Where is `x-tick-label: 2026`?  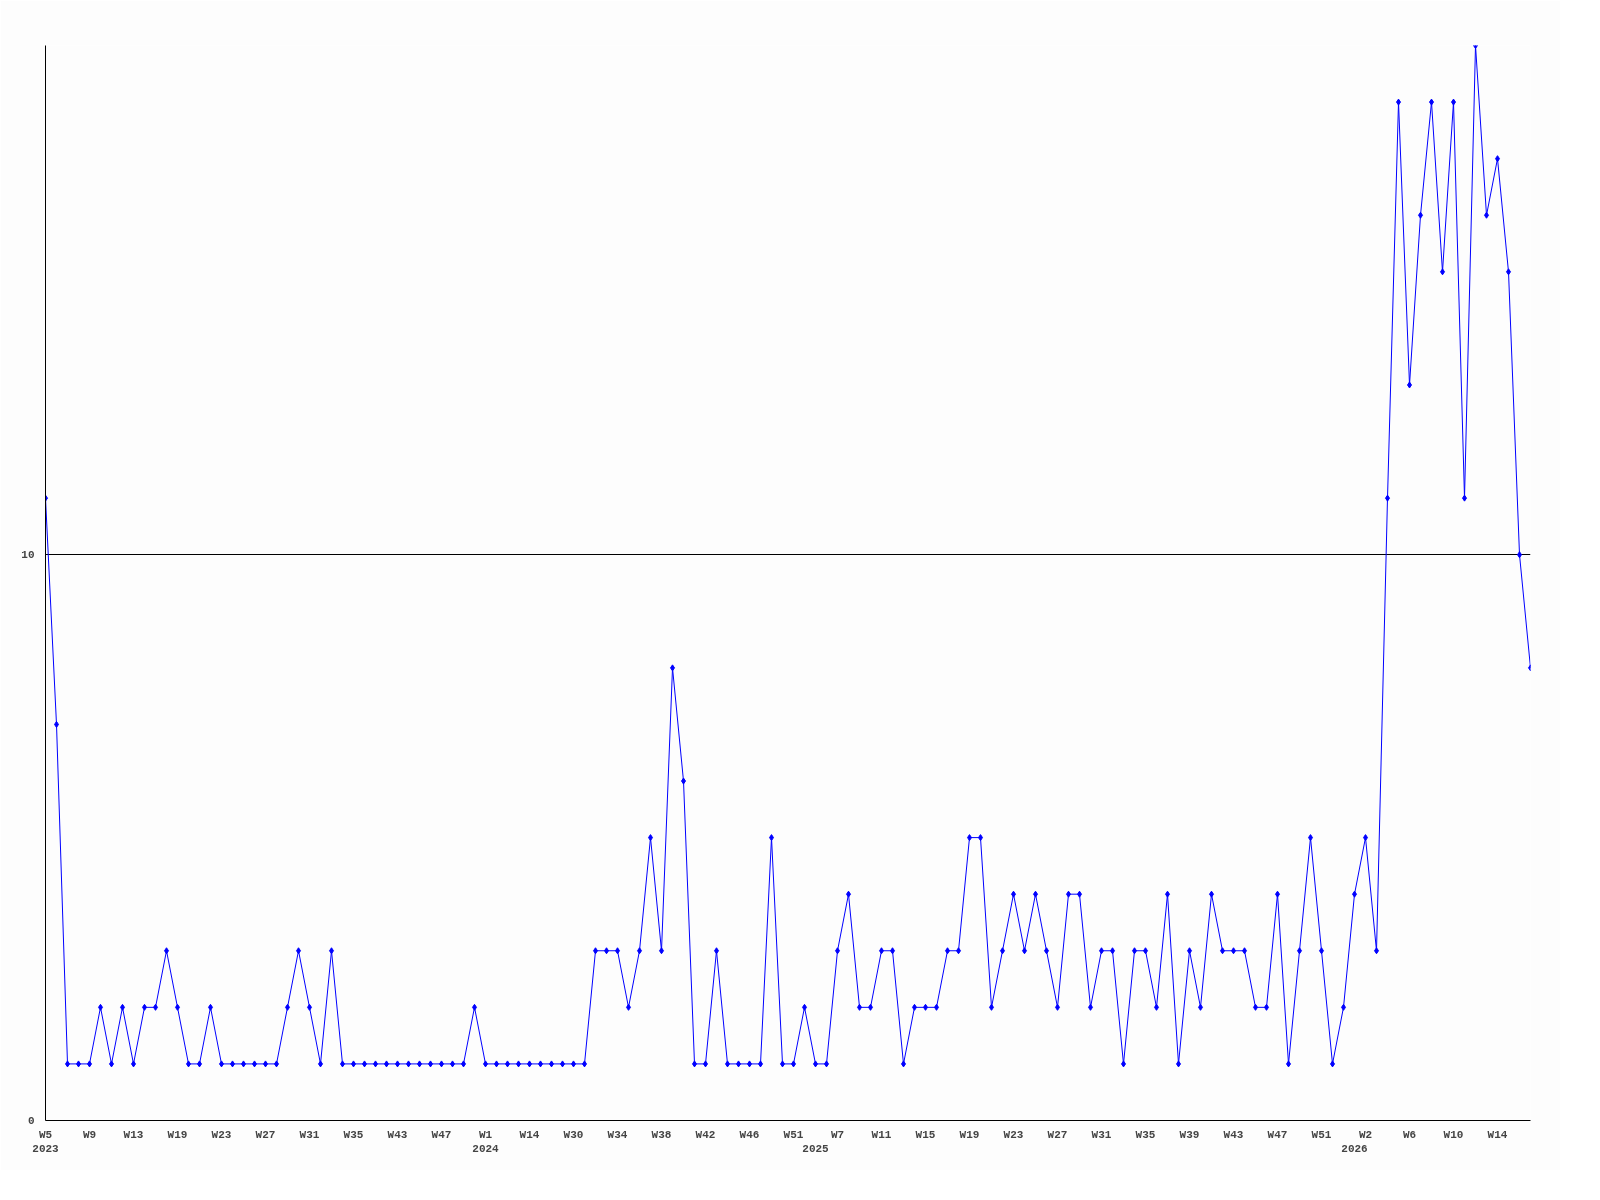
x-tick-label: 2026 is located at coordinates (1354, 1148).